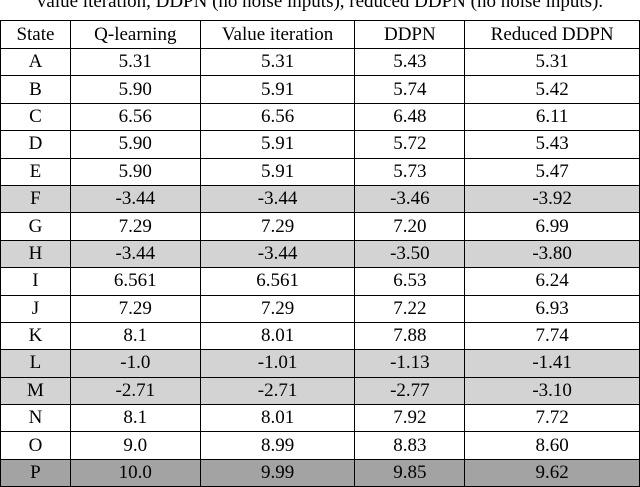  I want to click on value-cell: 6.48, so click(410, 117).